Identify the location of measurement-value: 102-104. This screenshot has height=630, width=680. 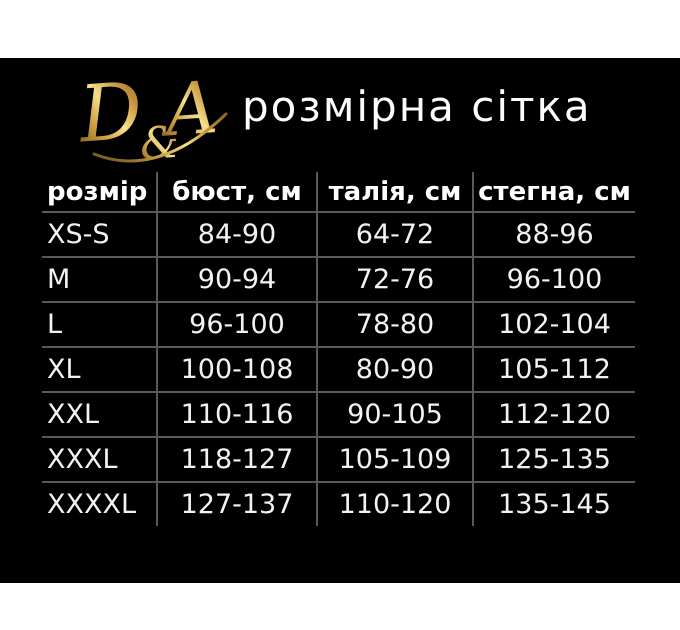
(553, 324).